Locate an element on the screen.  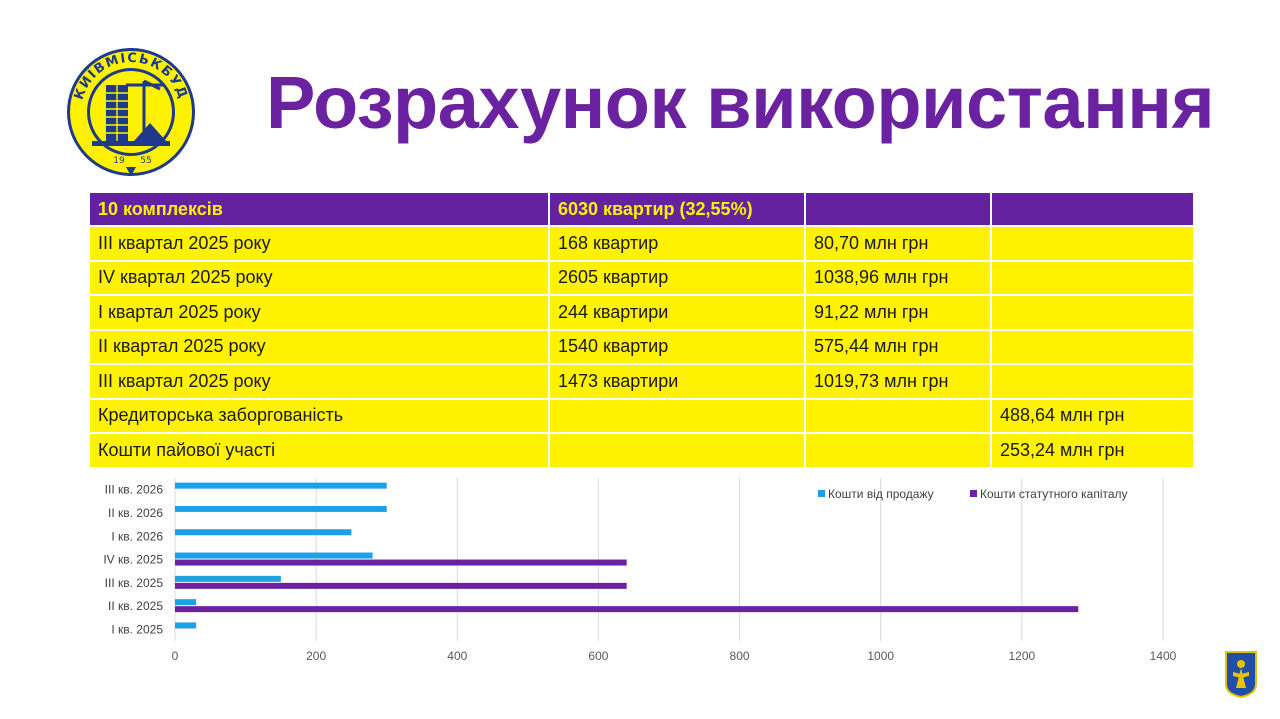
table-cell: ІV квартал 2025 року is located at coordinates (319, 277).